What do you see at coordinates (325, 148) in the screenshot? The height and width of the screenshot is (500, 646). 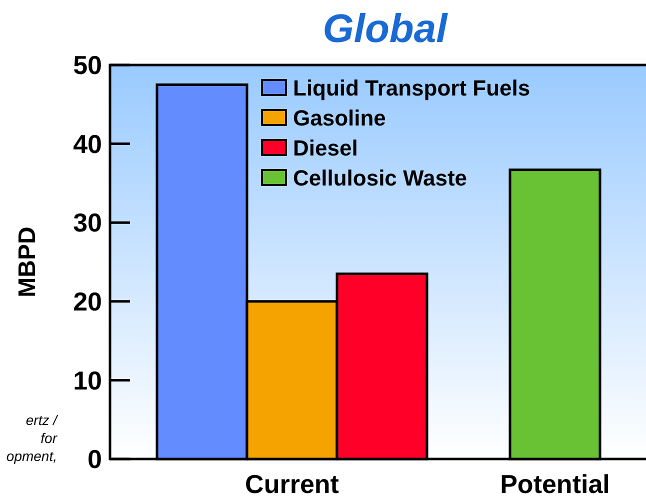 I see `legend-label: Diesel` at bounding box center [325, 148].